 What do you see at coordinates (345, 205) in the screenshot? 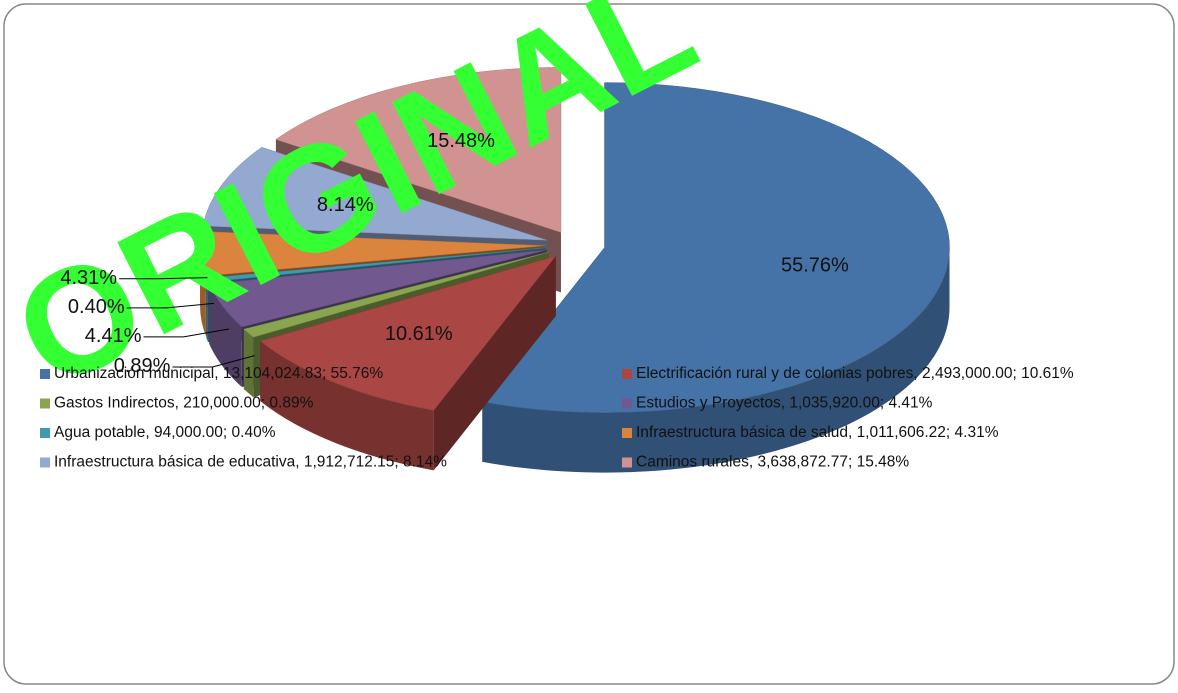
I see `data-label: 8.14%` at bounding box center [345, 205].